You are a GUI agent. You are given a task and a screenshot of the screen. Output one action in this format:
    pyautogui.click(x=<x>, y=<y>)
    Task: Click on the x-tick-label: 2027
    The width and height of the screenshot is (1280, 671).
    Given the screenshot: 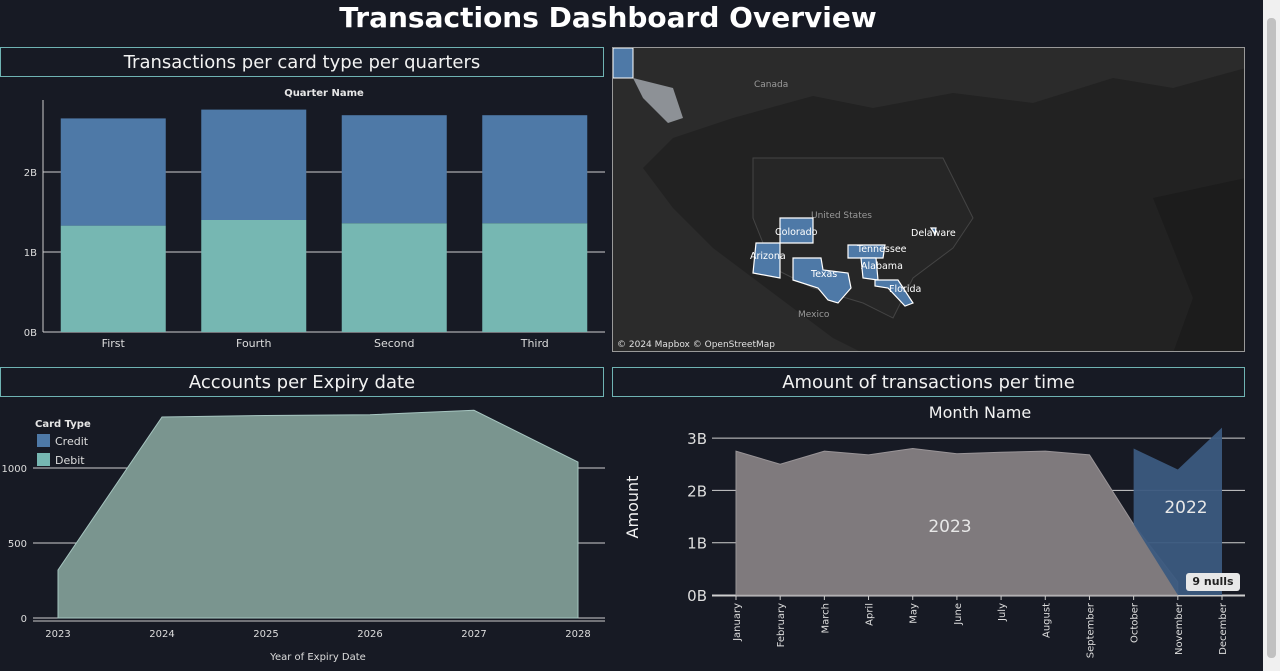 What is the action you would take?
    pyautogui.click(x=473, y=634)
    